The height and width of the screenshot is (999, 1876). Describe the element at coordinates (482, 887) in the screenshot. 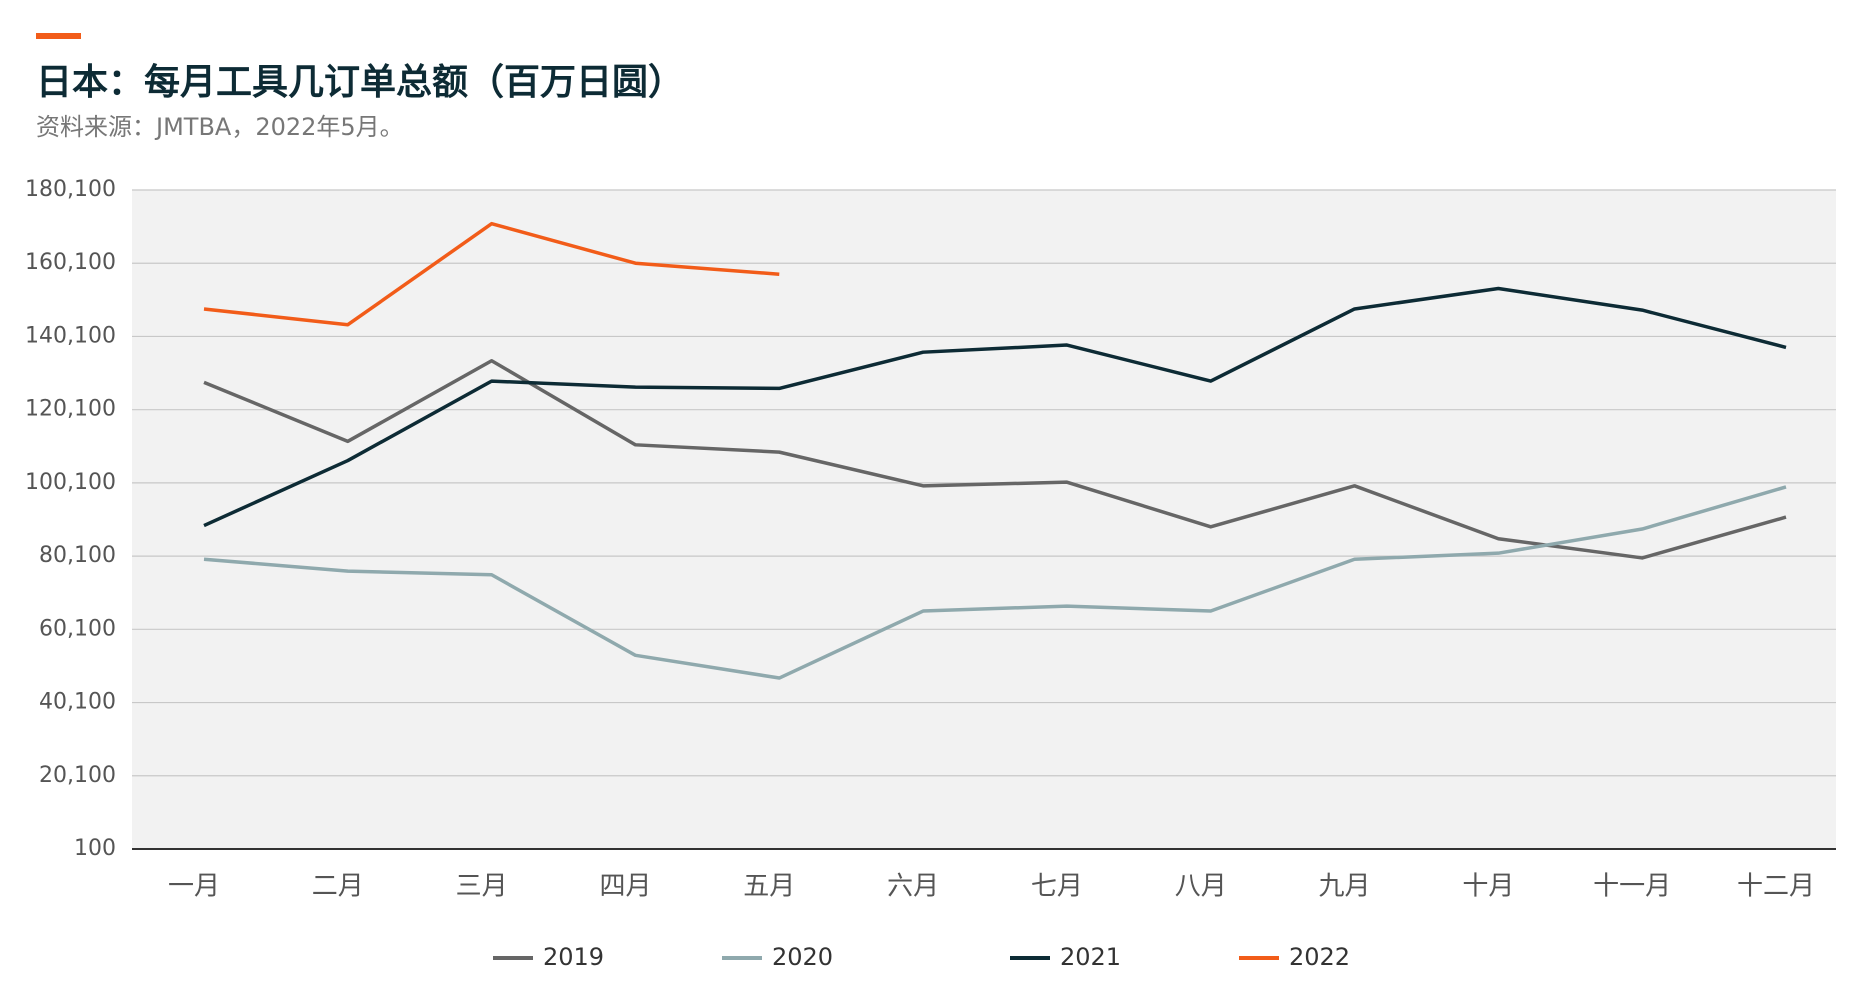

I see `x-tick-label: 三月` at that location.